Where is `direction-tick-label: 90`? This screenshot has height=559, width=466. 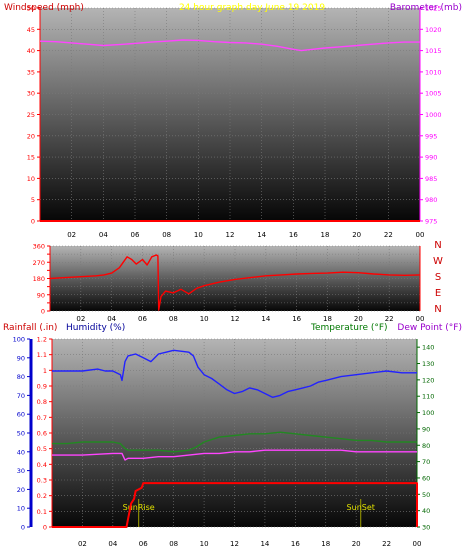 direction-tick-label: 90 is located at coordinates (41, 295).